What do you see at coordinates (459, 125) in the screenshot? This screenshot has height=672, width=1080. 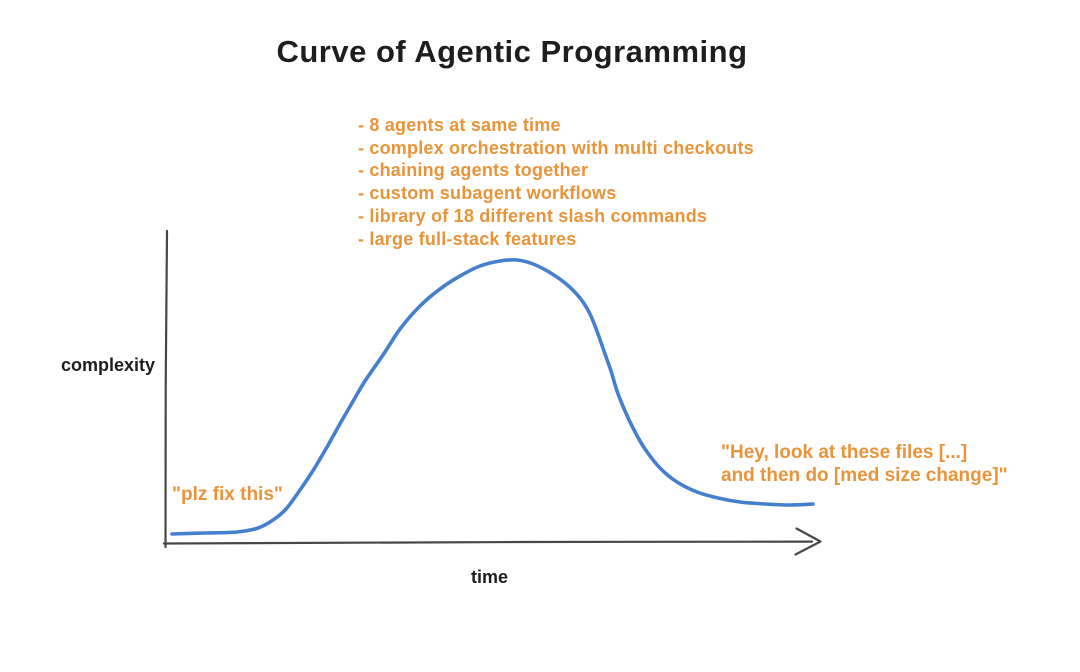 I see `peak-annotation-item: - 8 agents at same time` at bounding box center [459, 125].